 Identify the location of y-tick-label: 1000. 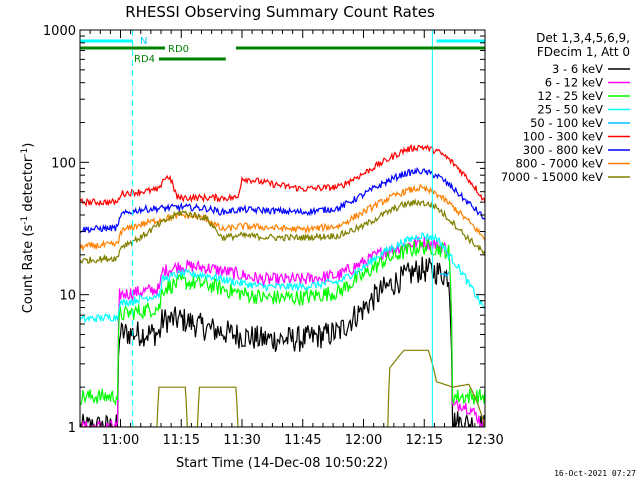
(59, 31).